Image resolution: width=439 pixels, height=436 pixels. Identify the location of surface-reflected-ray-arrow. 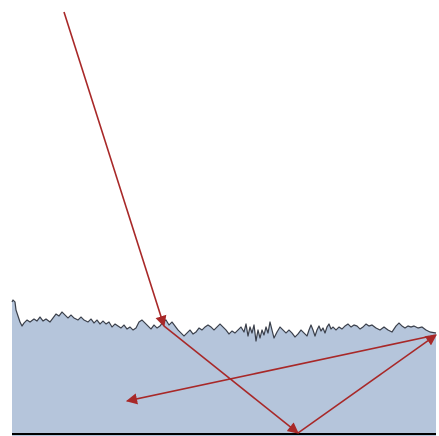
(281, 369).